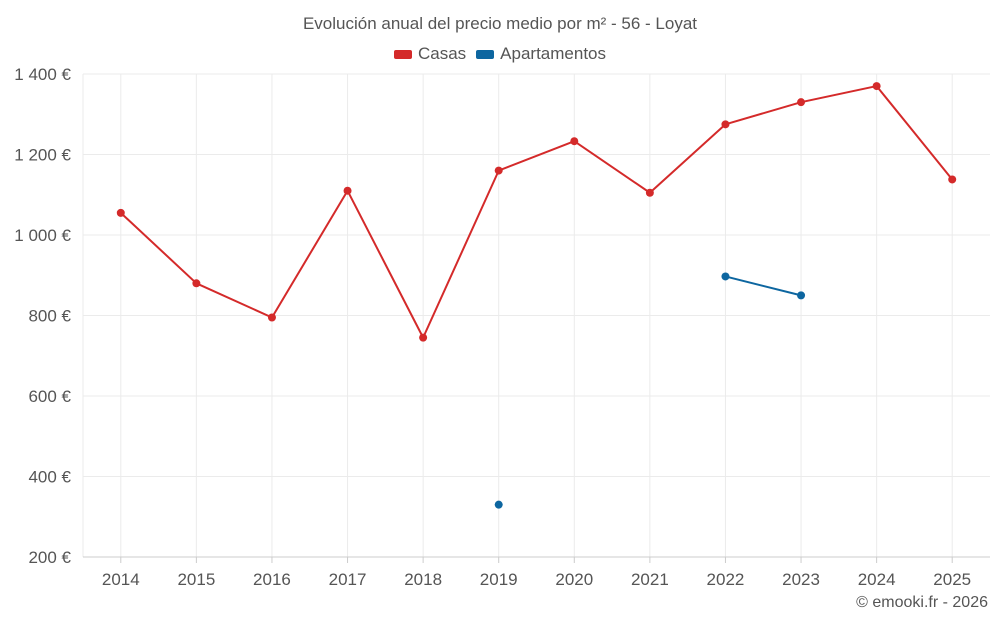 This screenshot has height=625, width=1000. What do you see at coordinates (650, 579) in the screenshot?
I see `x-tick-label: 2021` at bounding box center [650, 579].